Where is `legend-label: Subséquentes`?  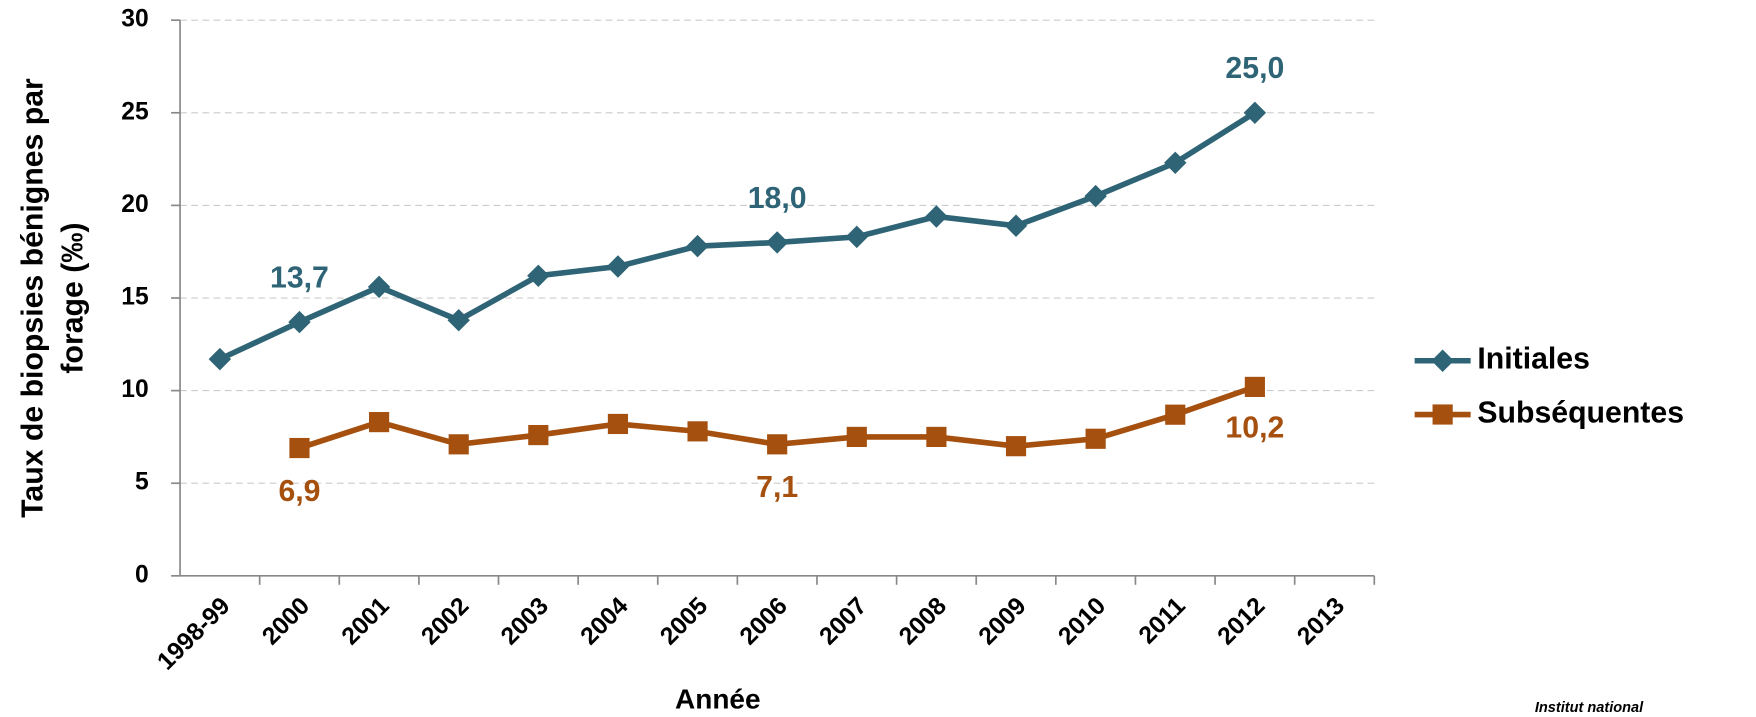
legend-label: Subséquentes is located at coordinates (1580, 413).